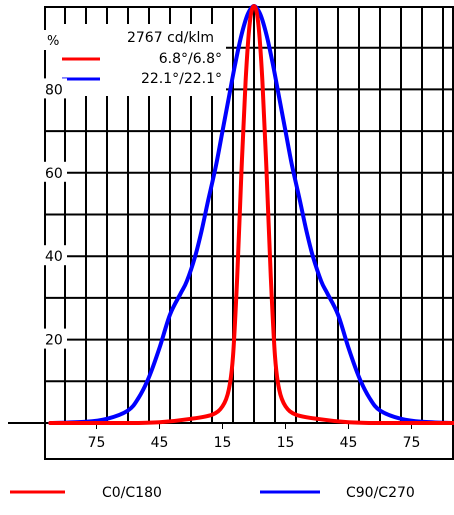 The height and width of the screenshot is (515, 454). I want to click on bottom-legend-label: C0/C180, so click(132, 493).